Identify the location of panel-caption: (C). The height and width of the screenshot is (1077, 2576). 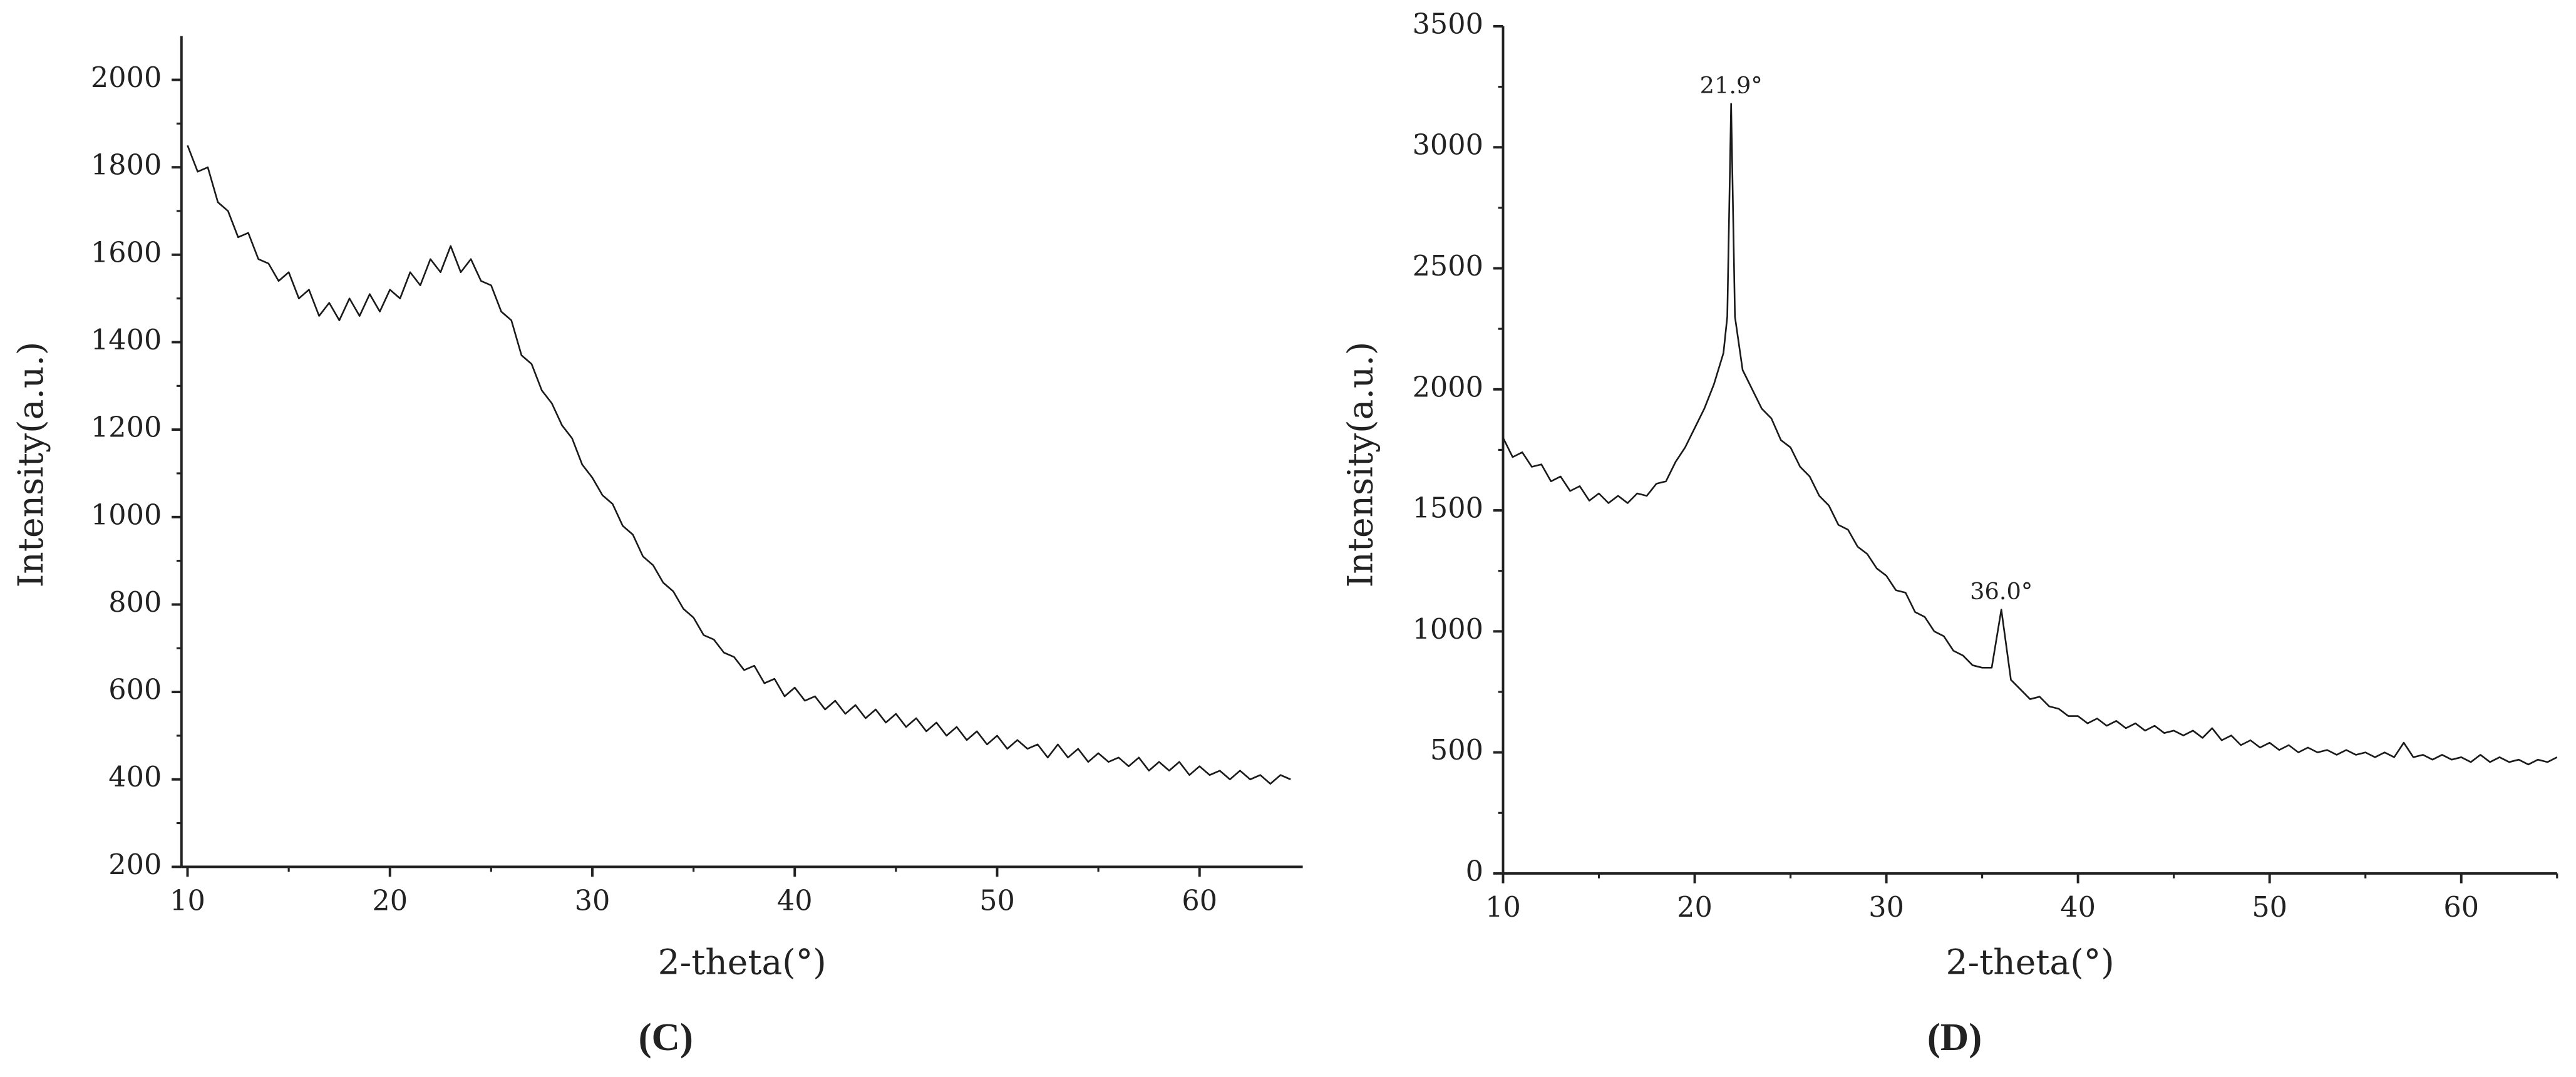
(666, 1037).